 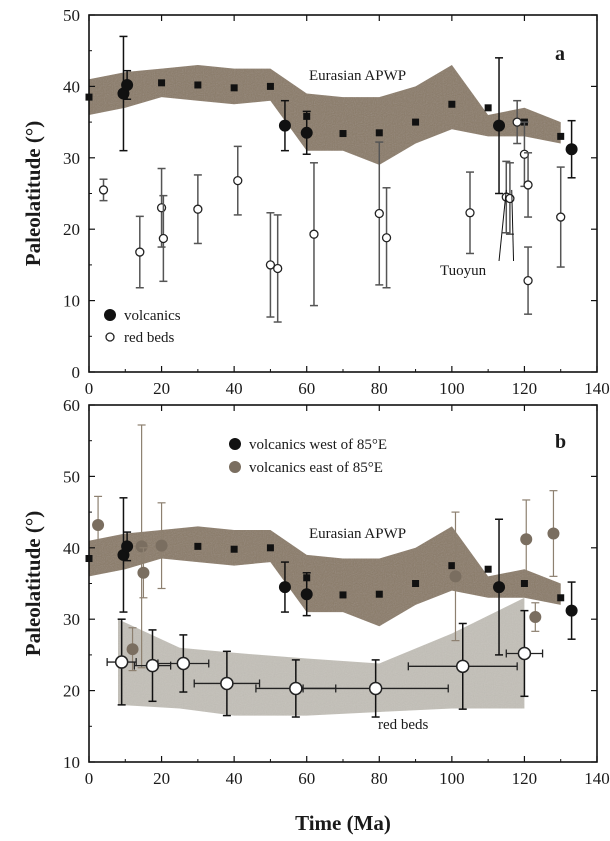 I want to click on panel-letter: a, so click(x=560, y=54).